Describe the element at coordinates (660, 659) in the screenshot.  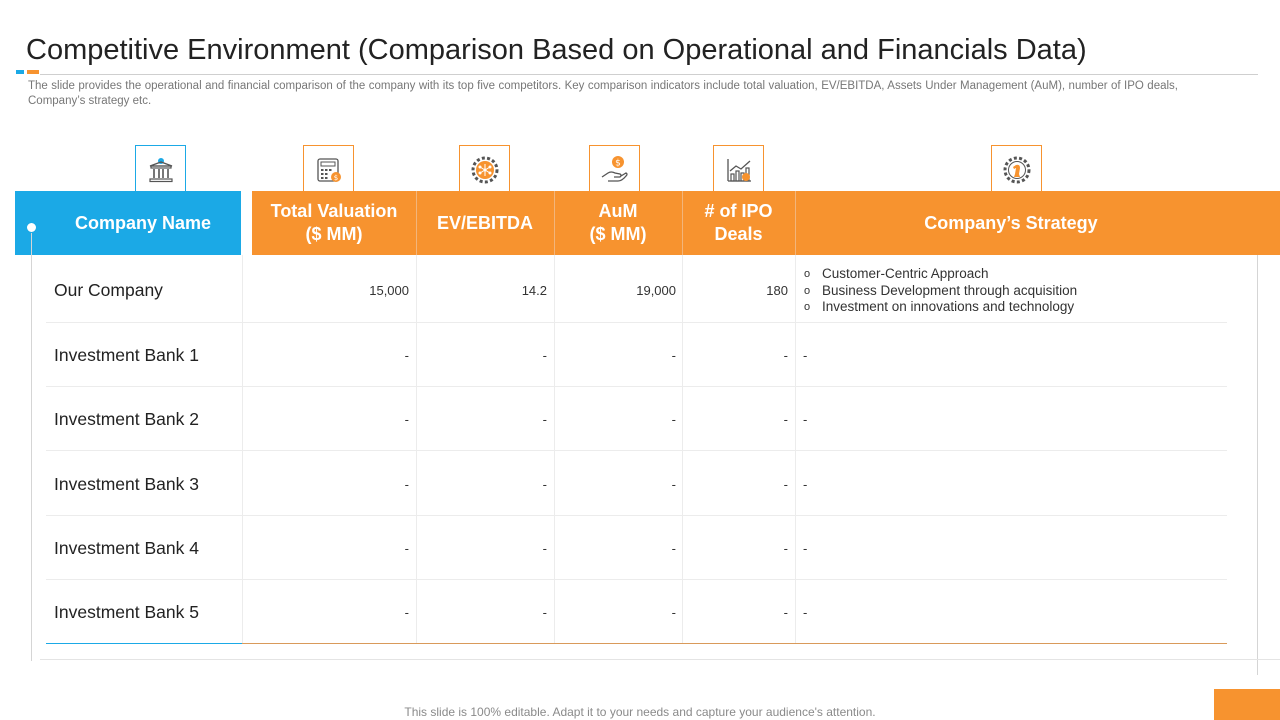
I see `table-shadow-line` at that location.